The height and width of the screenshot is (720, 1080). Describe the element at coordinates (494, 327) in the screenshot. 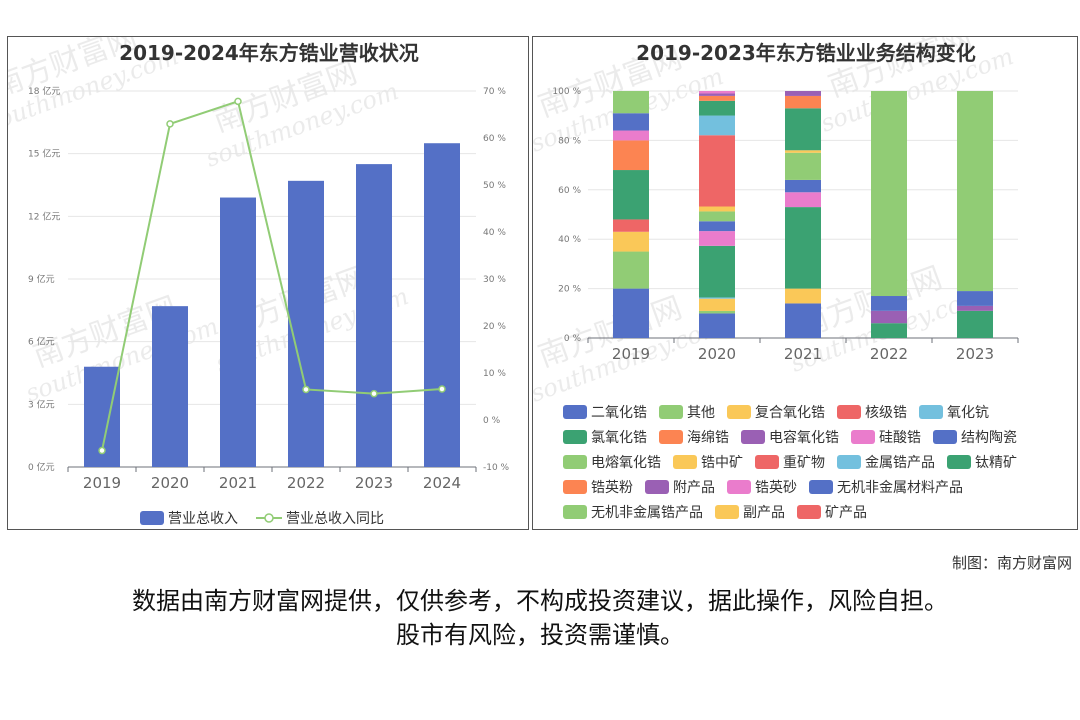

I see `y-right-tick-label: 20 %` at that location.